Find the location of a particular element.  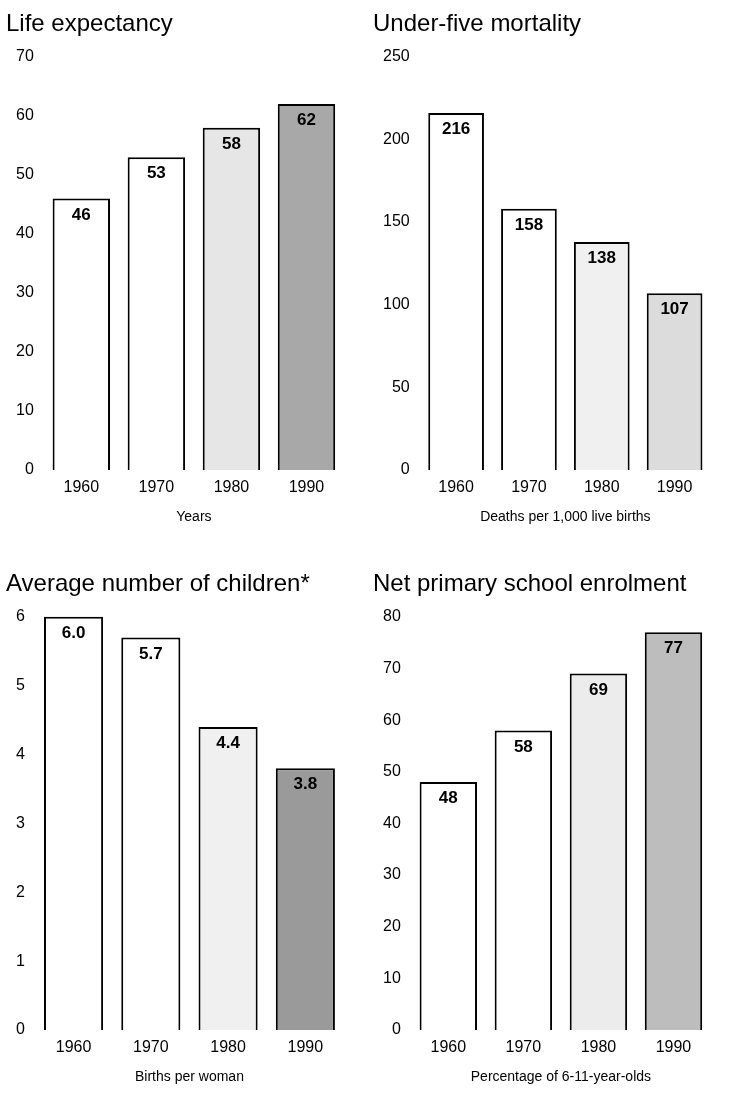

data-label: 46 is located at coordinates (81, 214).